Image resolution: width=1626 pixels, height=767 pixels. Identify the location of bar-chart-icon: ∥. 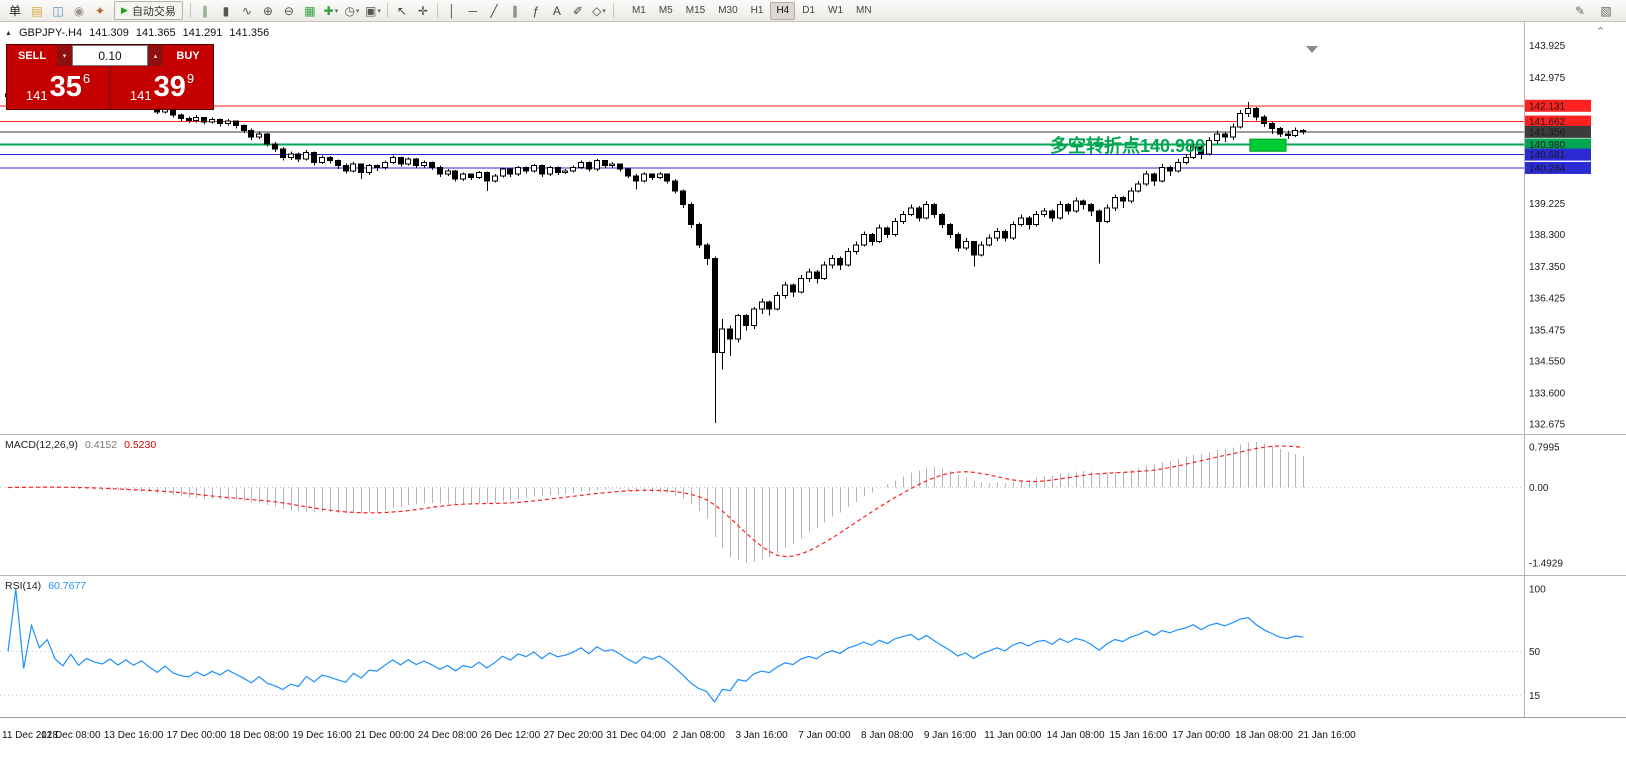
(205, 11).